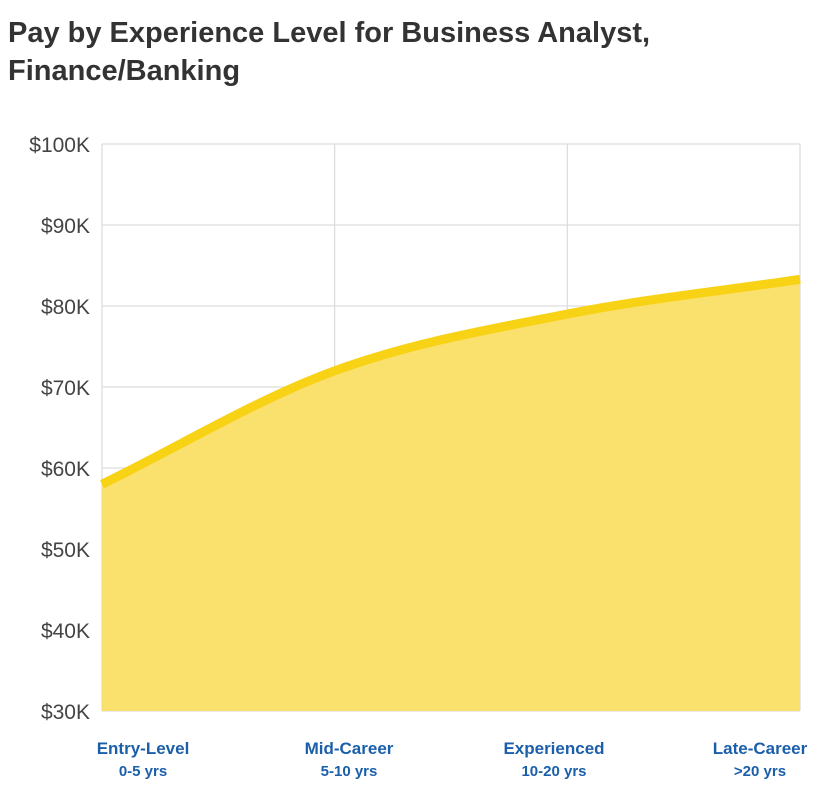  What do you see at coordinates (59, 145) in the screenshot?
I see `y-tick-label: $100K` at bounding box center [59, 145].